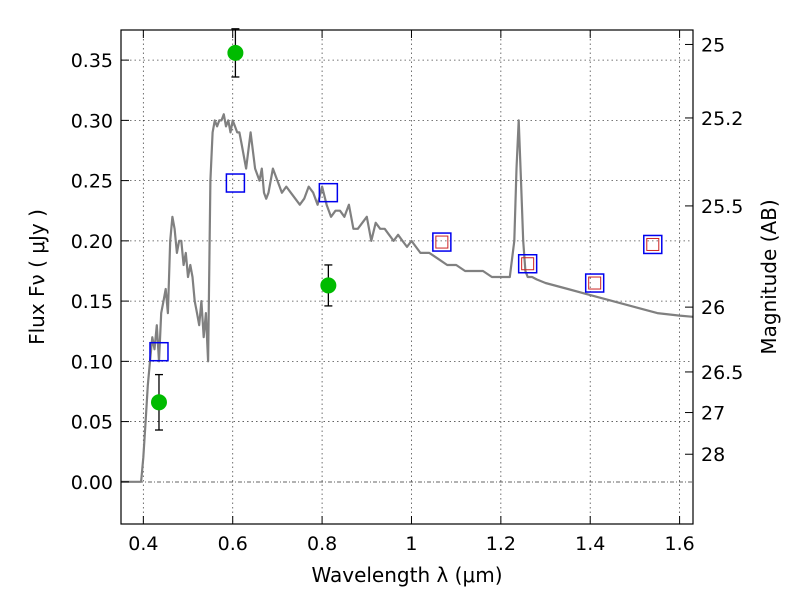  What do you see at coordinates (406, 575) in the screenshot?
I see `x-axis-title: Wavelength λ (μm)` at bounding box center [406, 575].